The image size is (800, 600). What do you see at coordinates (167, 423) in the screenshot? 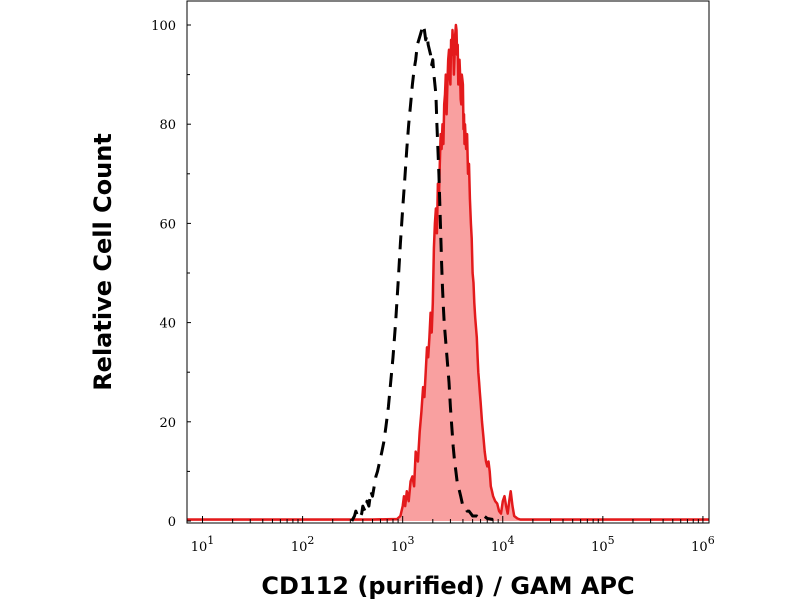
I see `y-tick-label-1: 20` at bounding box center [167, 423].